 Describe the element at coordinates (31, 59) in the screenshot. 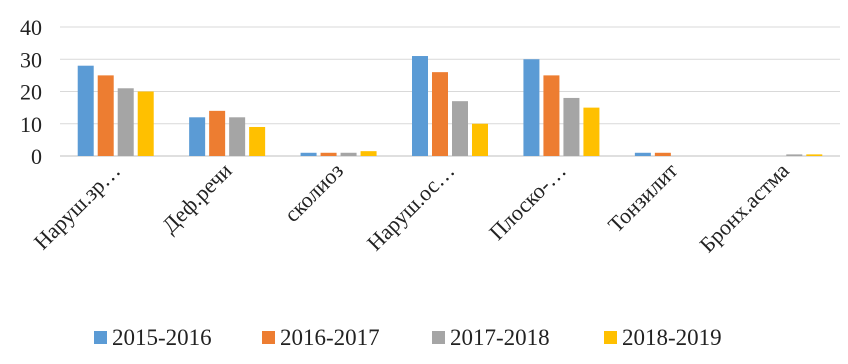

I see `y-tick-label: 30` at that location.